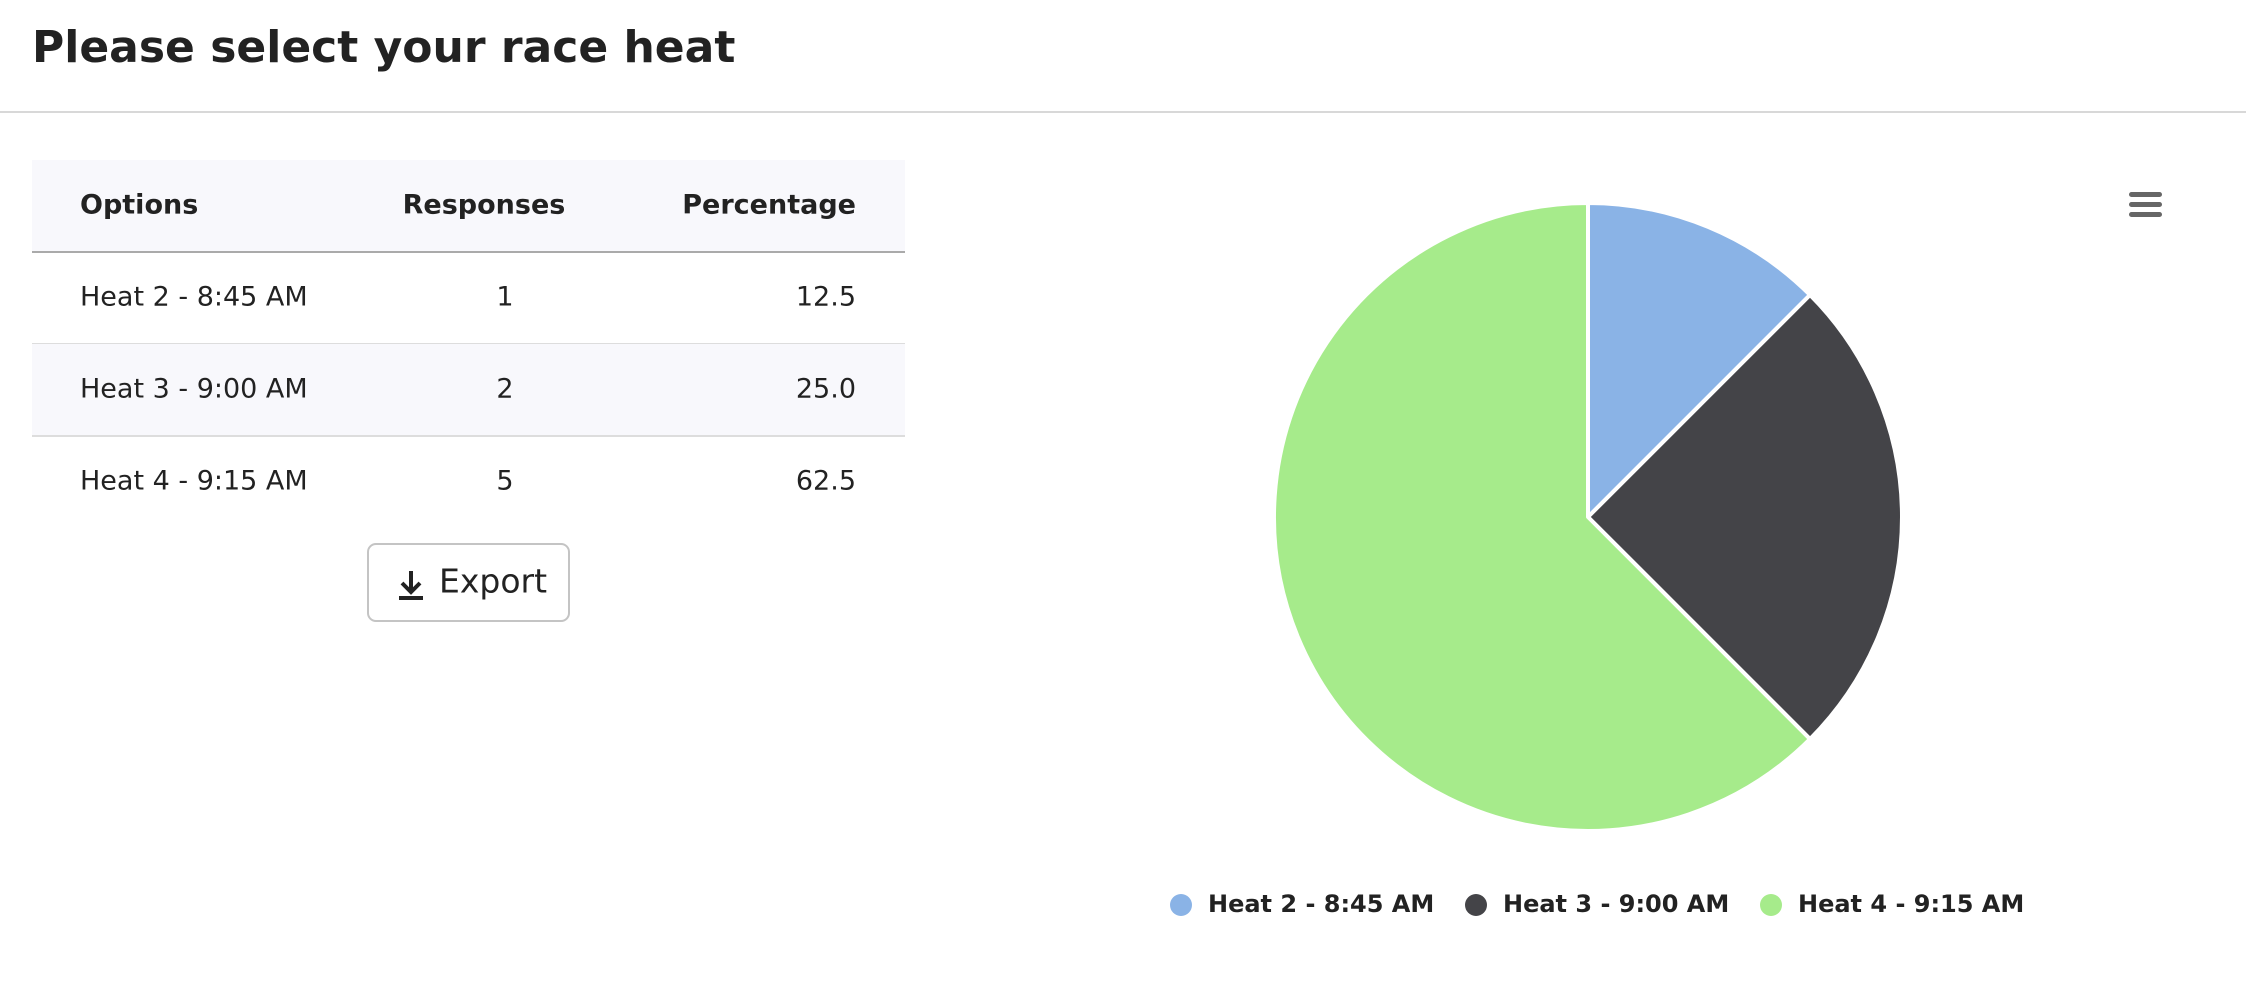  What do you see at coordinates (194, 389) in the screenshot?
I see `table-cell: Heat 3 - 9:00 AM` at bounding box center [194, 389].